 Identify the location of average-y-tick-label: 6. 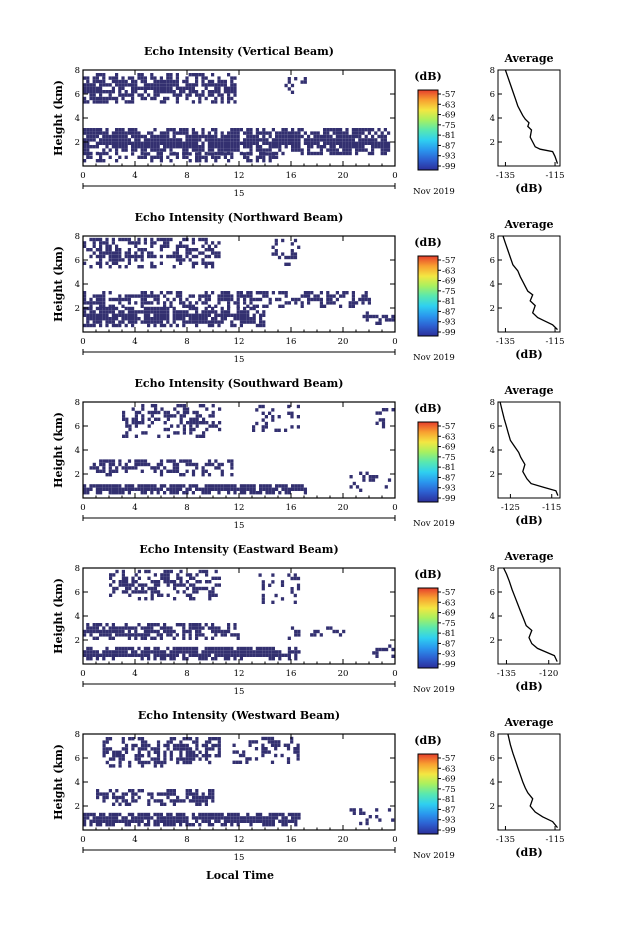
(492, 759).